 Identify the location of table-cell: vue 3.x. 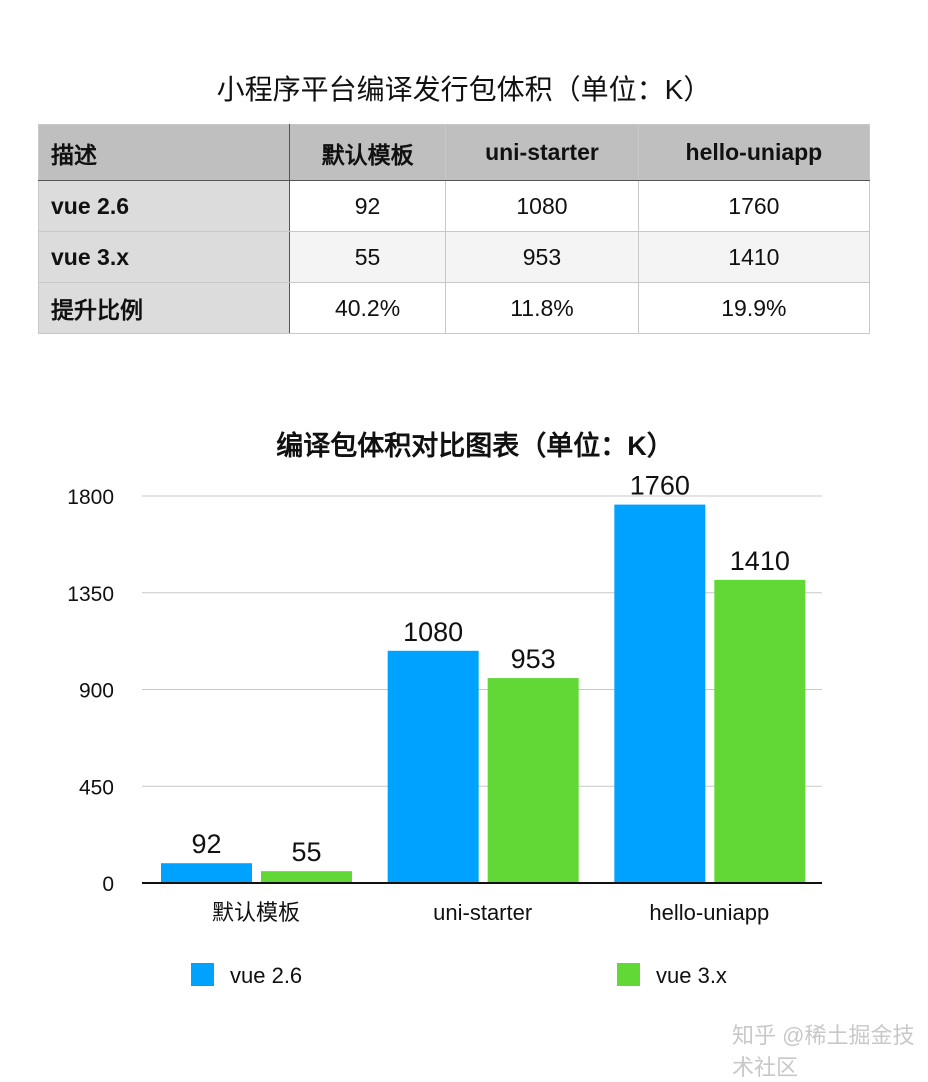
(164, 257).